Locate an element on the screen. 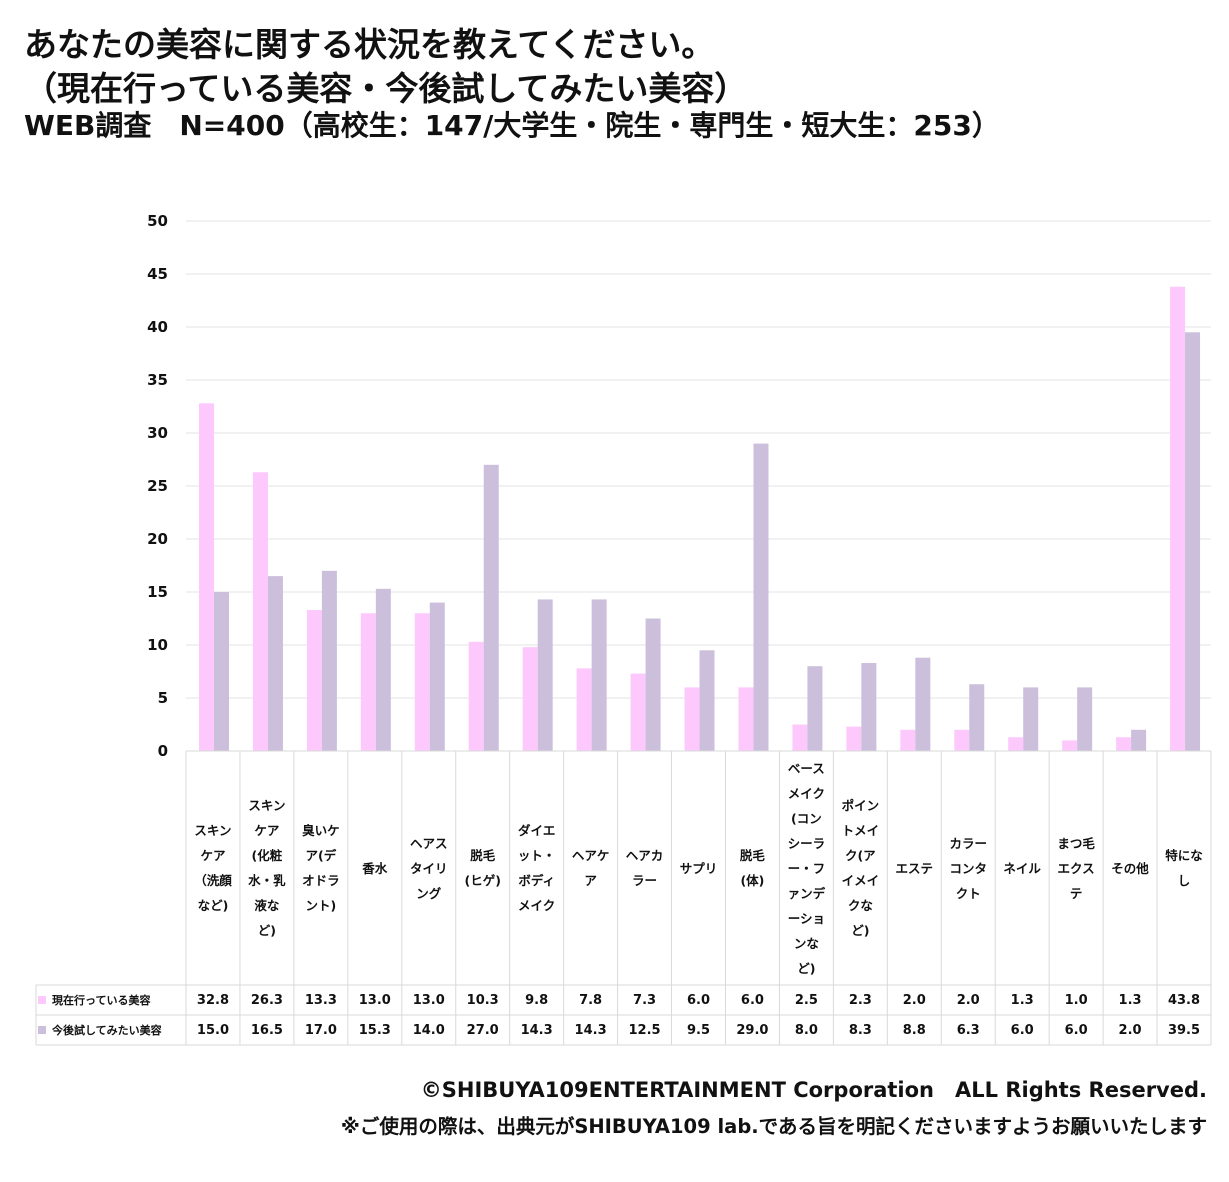 Image resolution: width=1229 pixels, height=1182 pixels. data-label: 8.3 is located at coordinates (860, 1030).